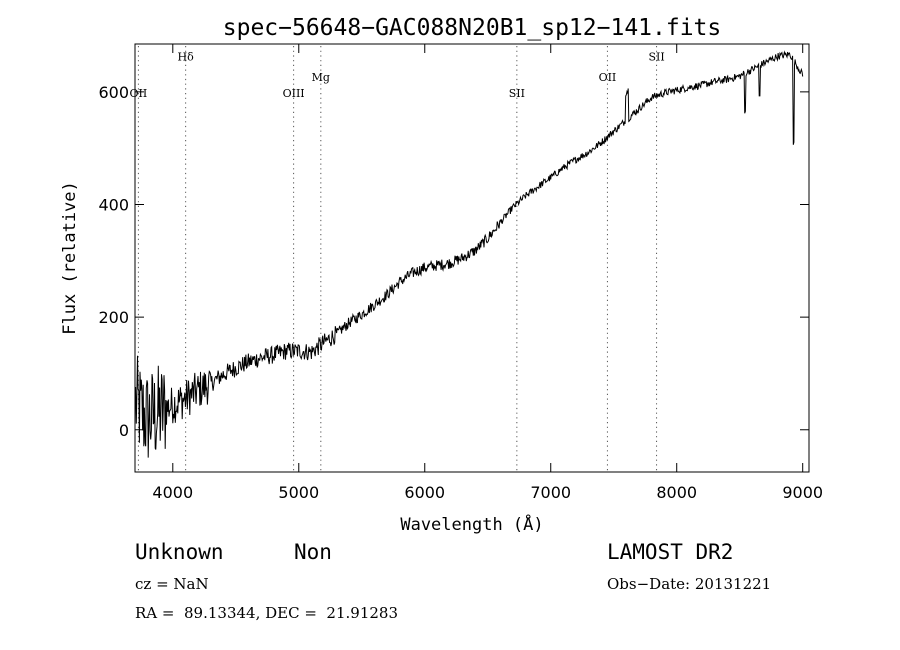 This screenshot has width=900, height=650. What do you see at coordinates (172, 492) in the screenshot?
I see `x-tick-label: 4000` at bounding box center [172, 492].